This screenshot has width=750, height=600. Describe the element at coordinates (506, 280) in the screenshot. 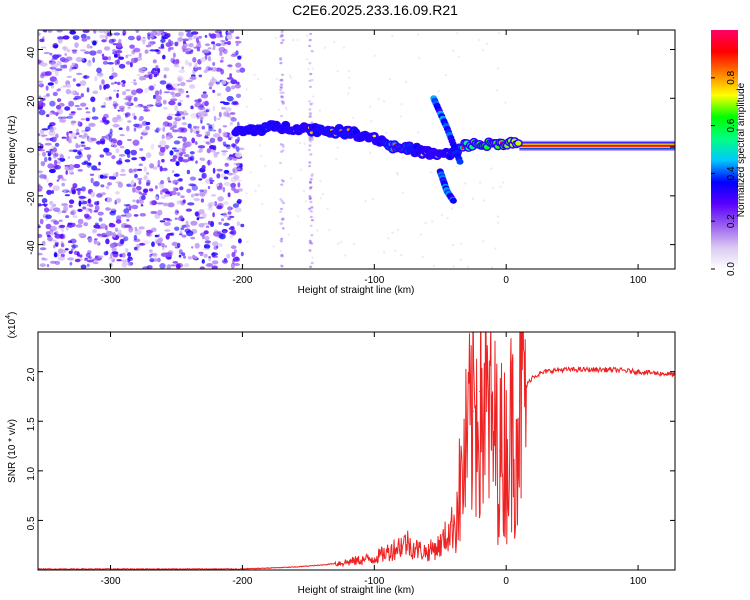

I see `x-tick-label: 0` at that location.